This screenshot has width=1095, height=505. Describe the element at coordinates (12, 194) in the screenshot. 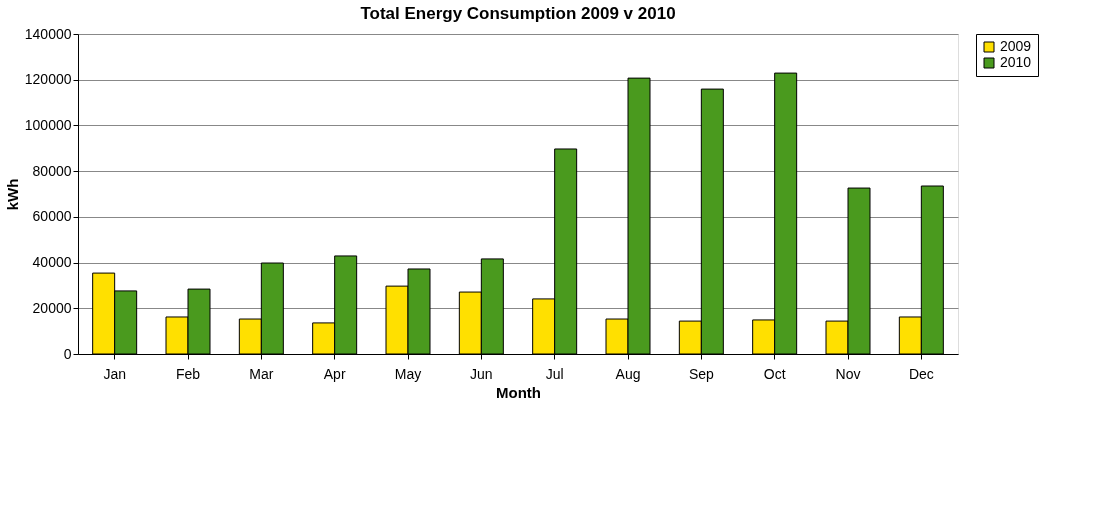

I see `y-axis-title: kWh` at that location.